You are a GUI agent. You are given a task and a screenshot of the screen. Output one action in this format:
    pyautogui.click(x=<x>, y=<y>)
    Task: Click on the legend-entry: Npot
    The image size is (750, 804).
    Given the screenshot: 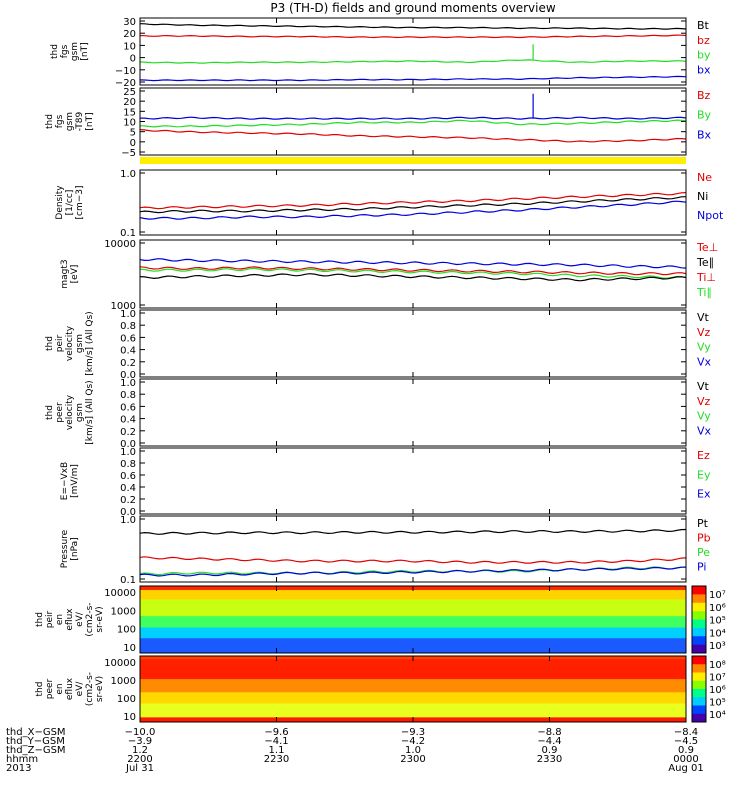 What is the action you would take?
    pyautogui.click(x=710, y=215)
    